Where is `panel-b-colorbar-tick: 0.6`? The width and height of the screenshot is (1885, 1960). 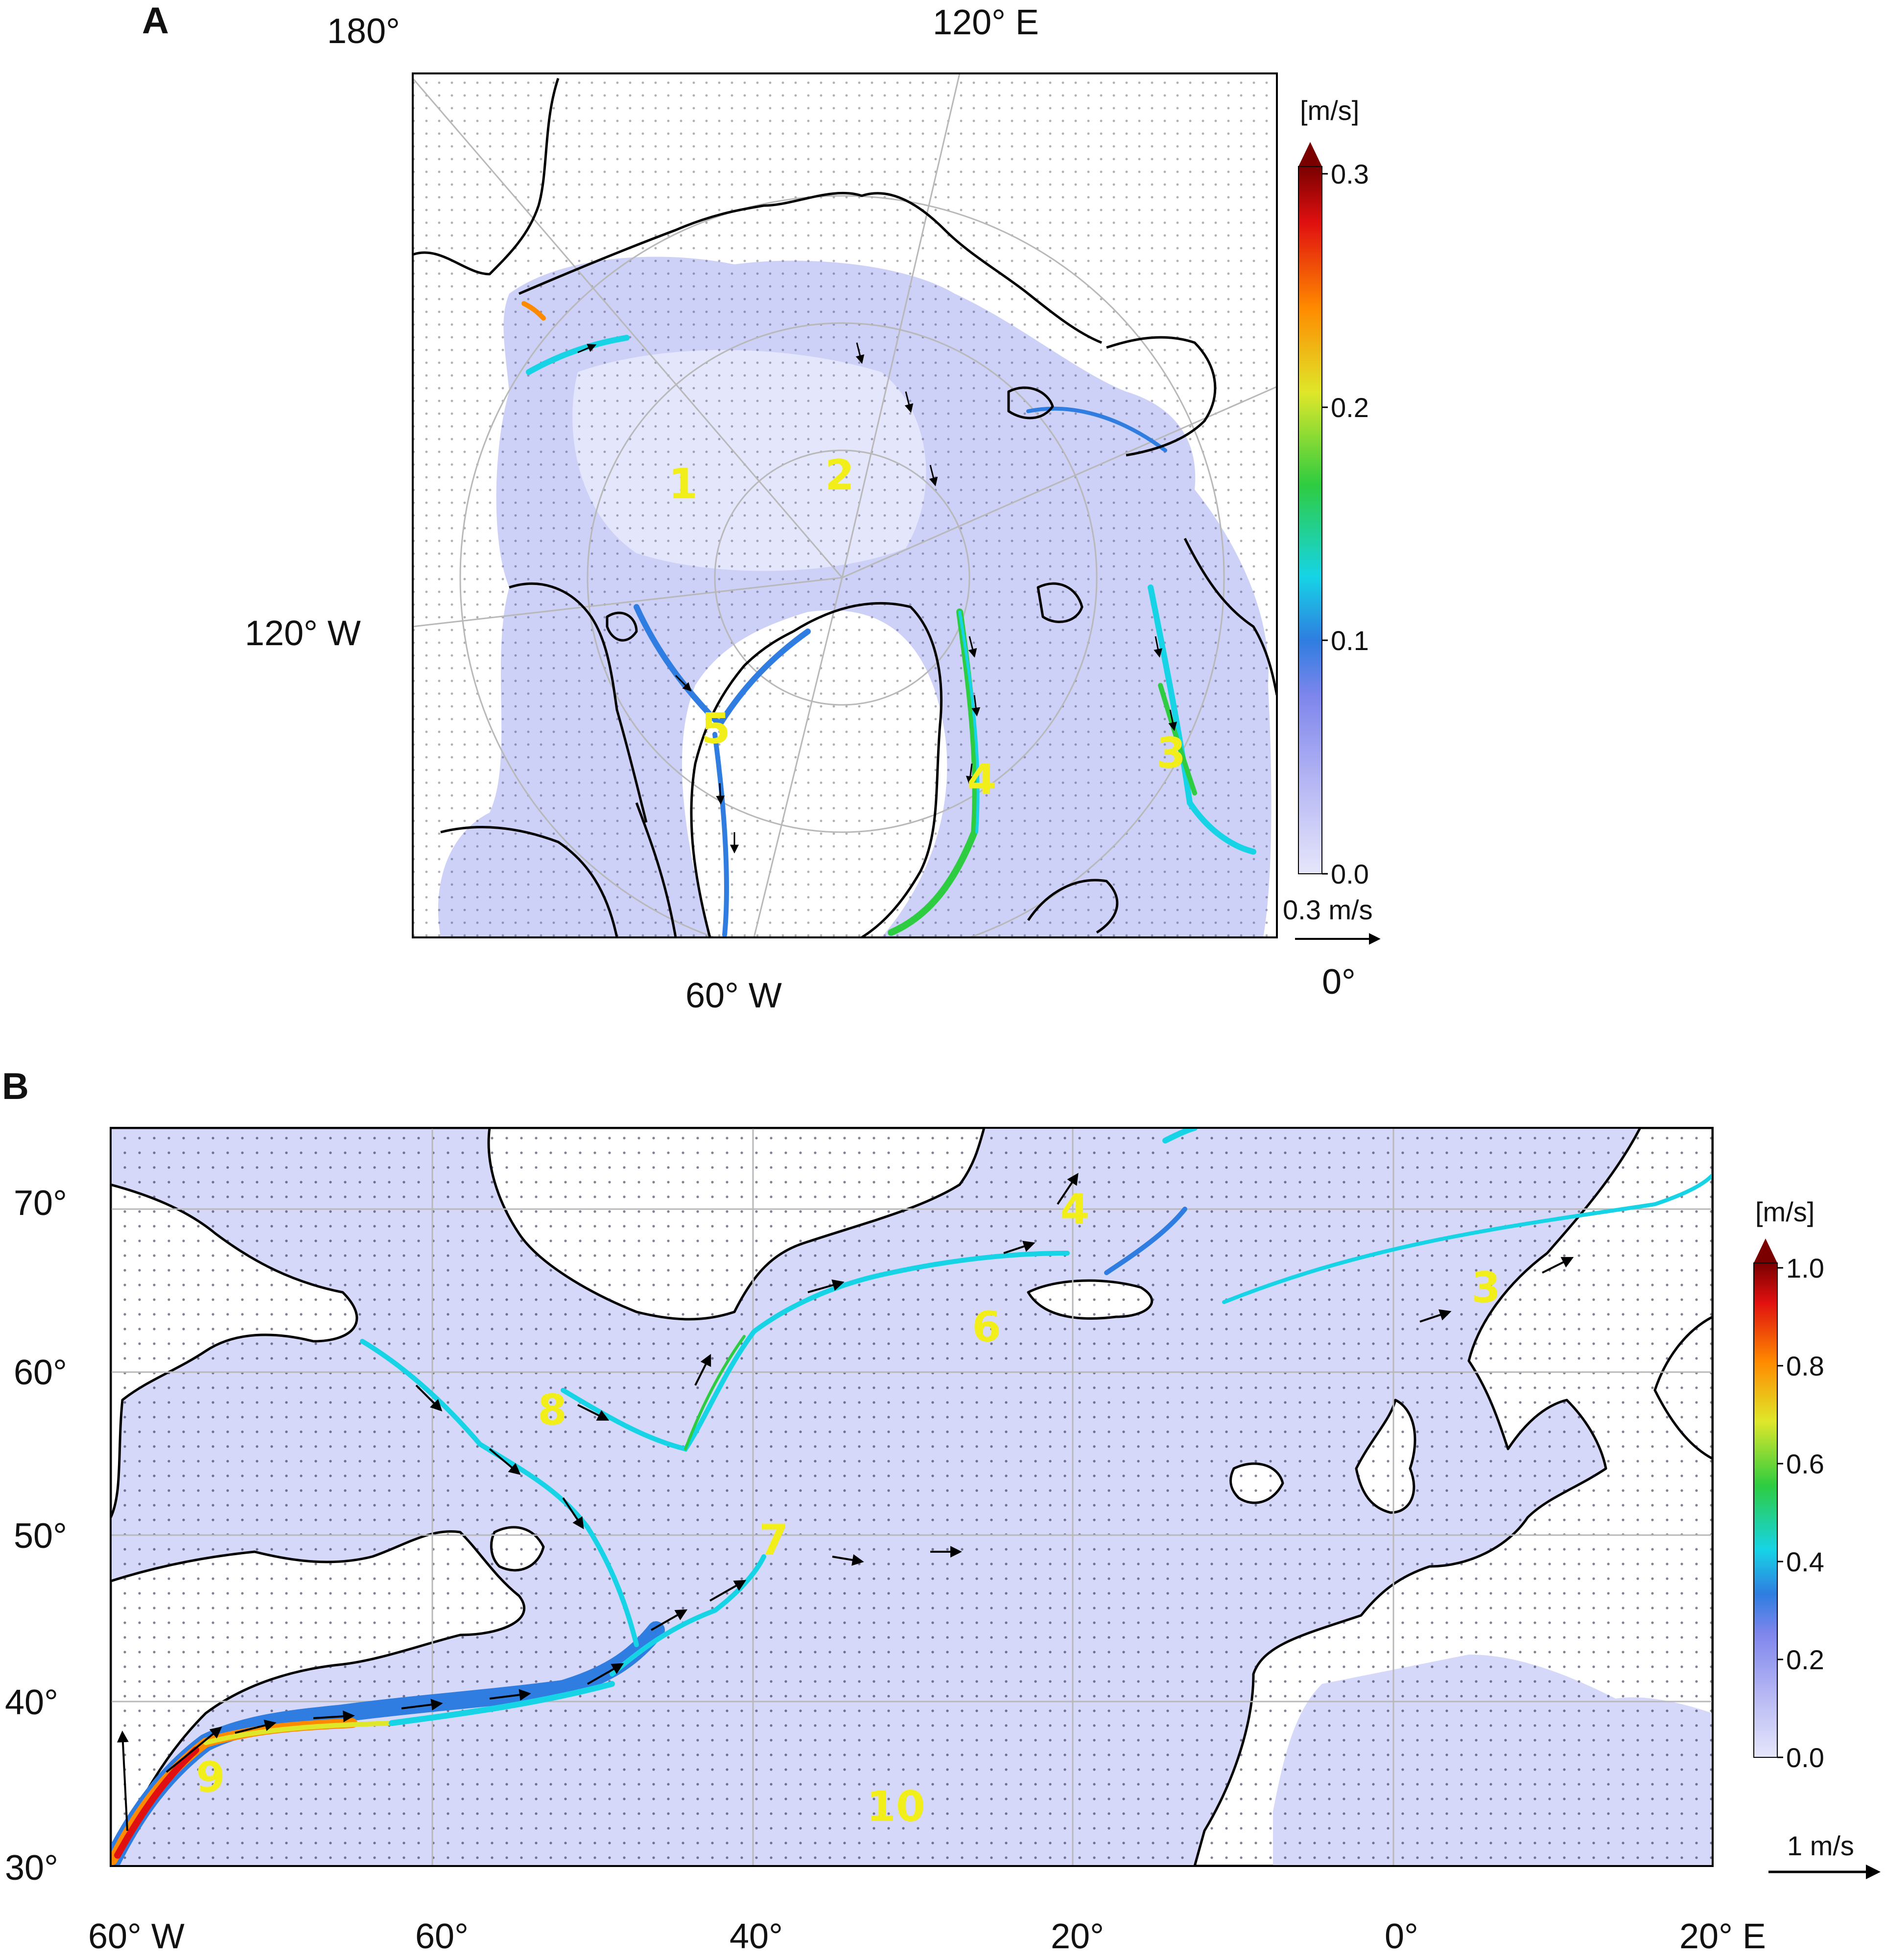
panel-b-colorbar-tick: 0.6 is located at coordinates (1805, 1463).